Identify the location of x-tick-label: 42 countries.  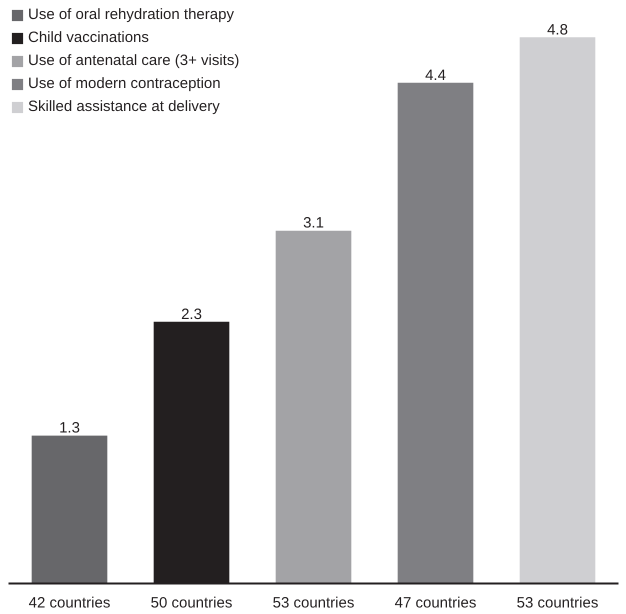
(69, 603).